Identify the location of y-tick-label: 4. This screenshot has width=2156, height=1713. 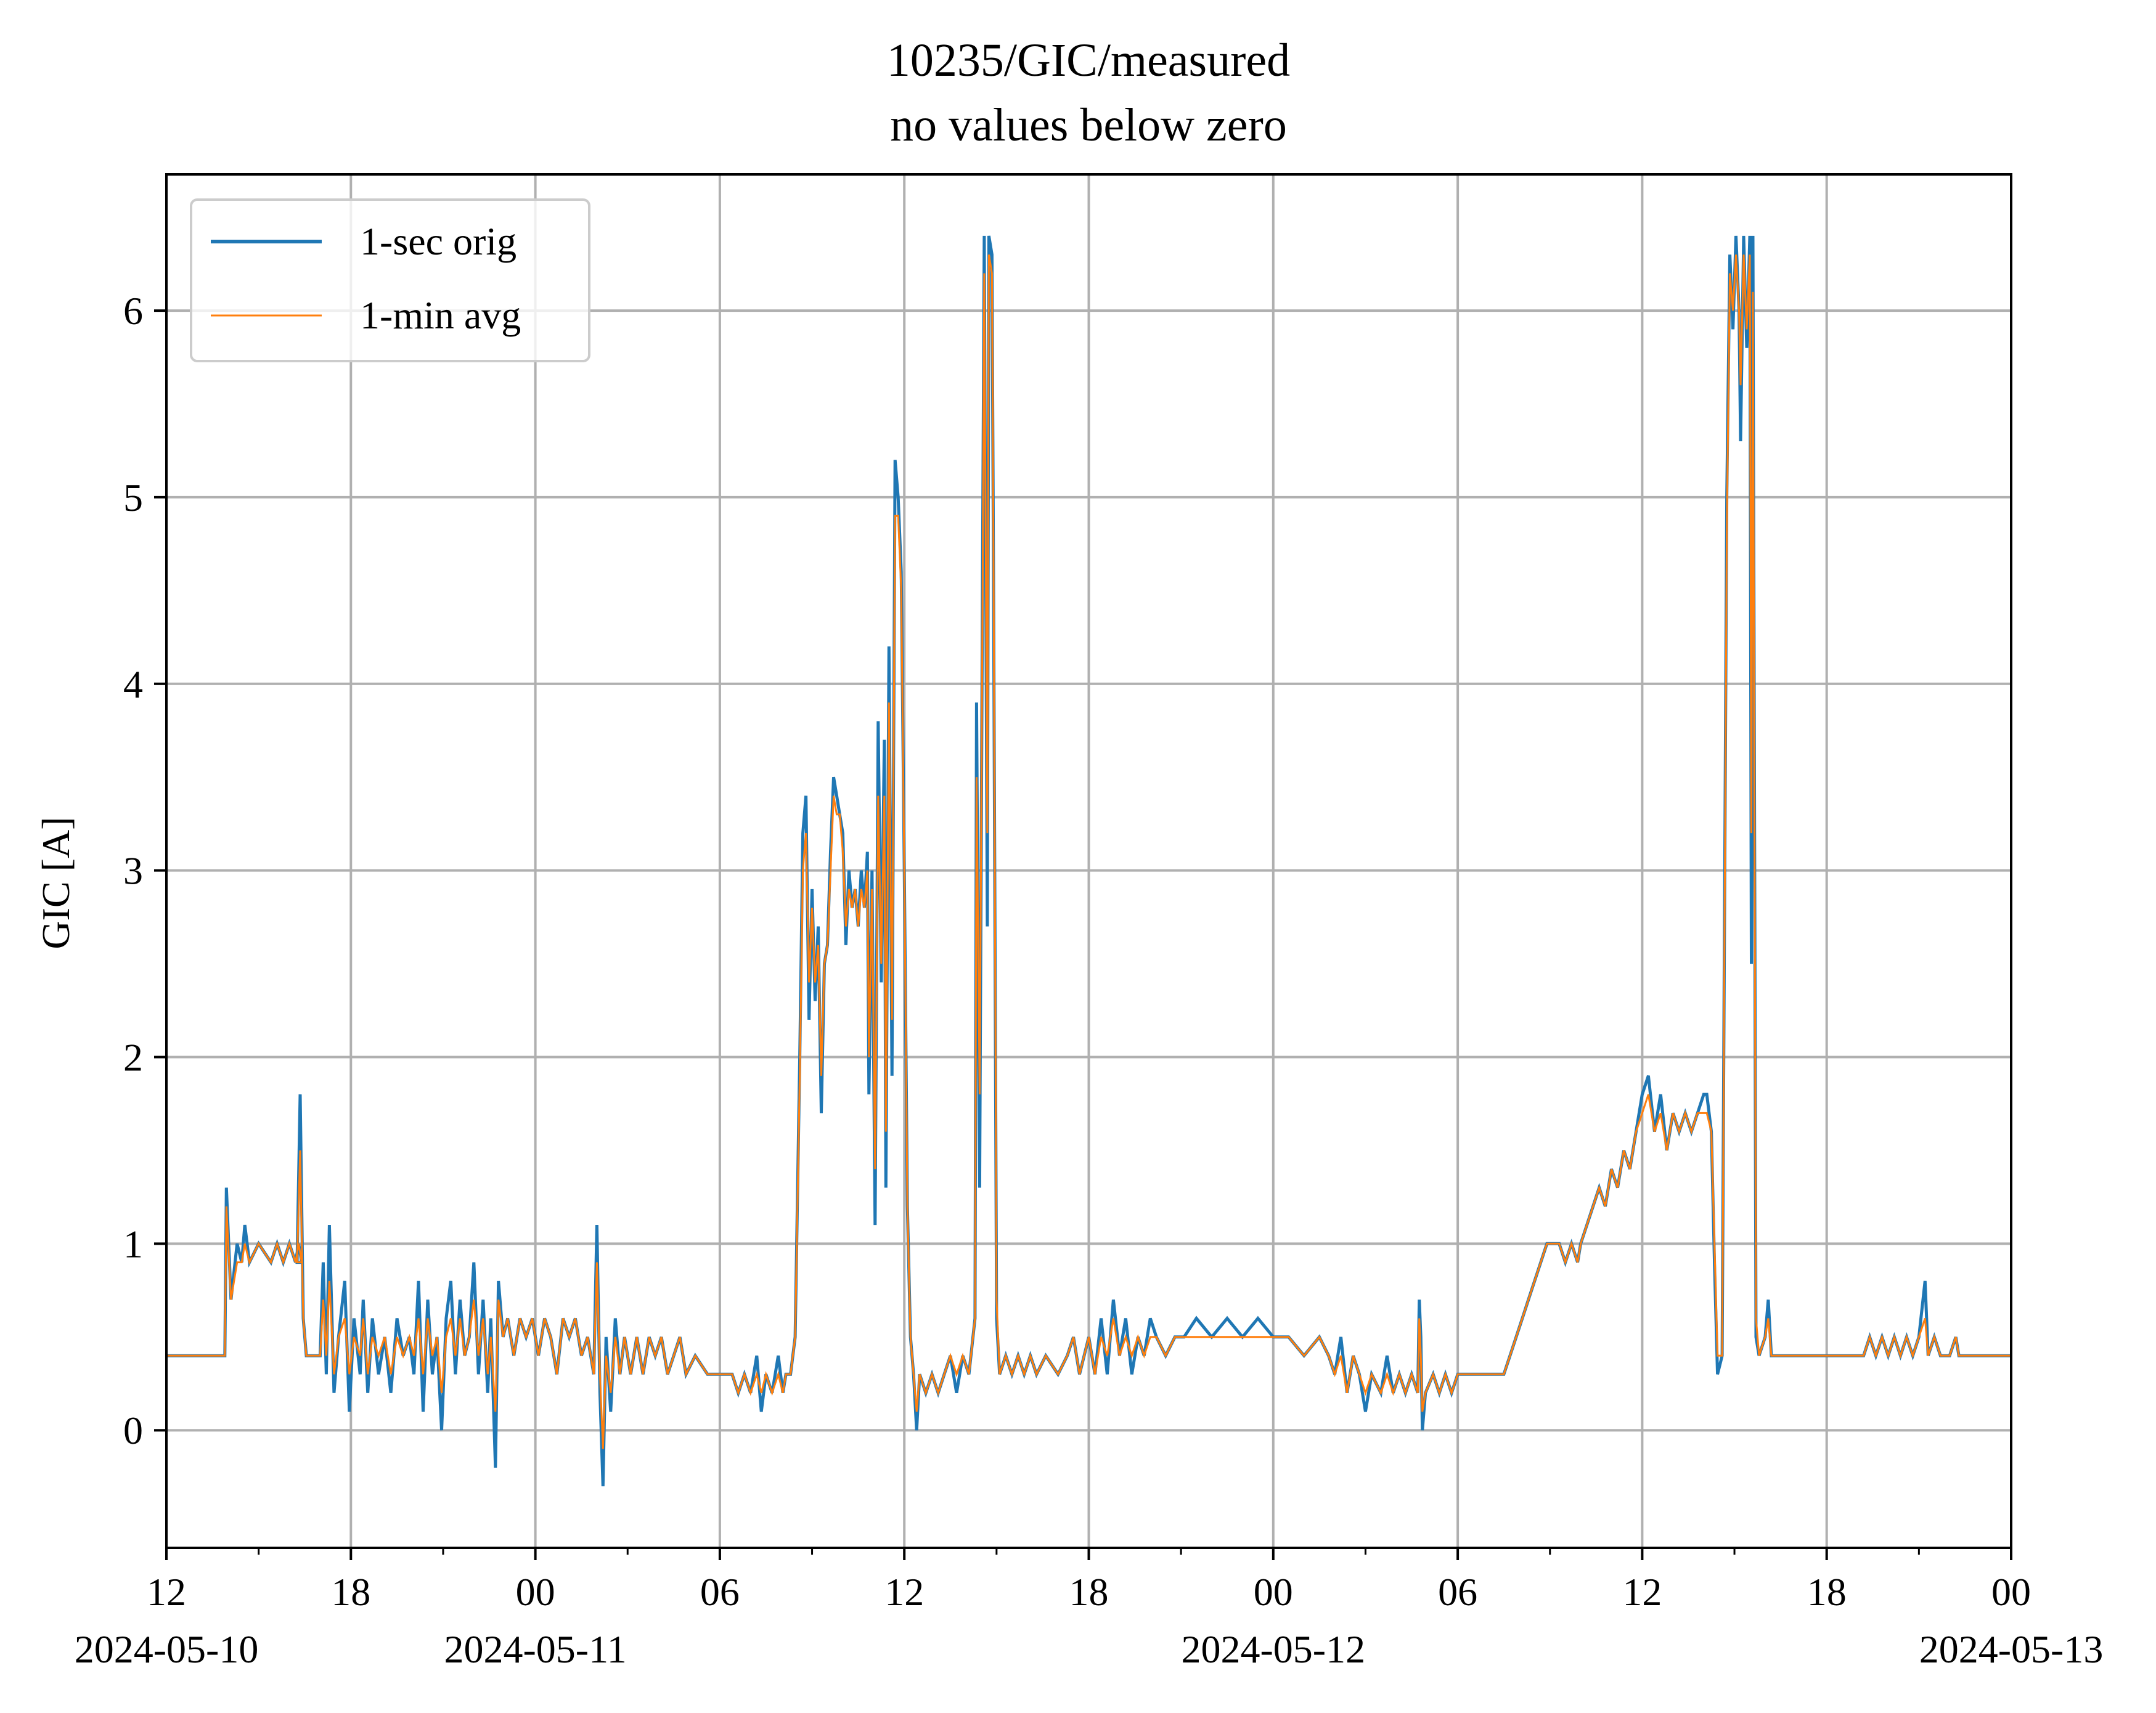
(133, 684).